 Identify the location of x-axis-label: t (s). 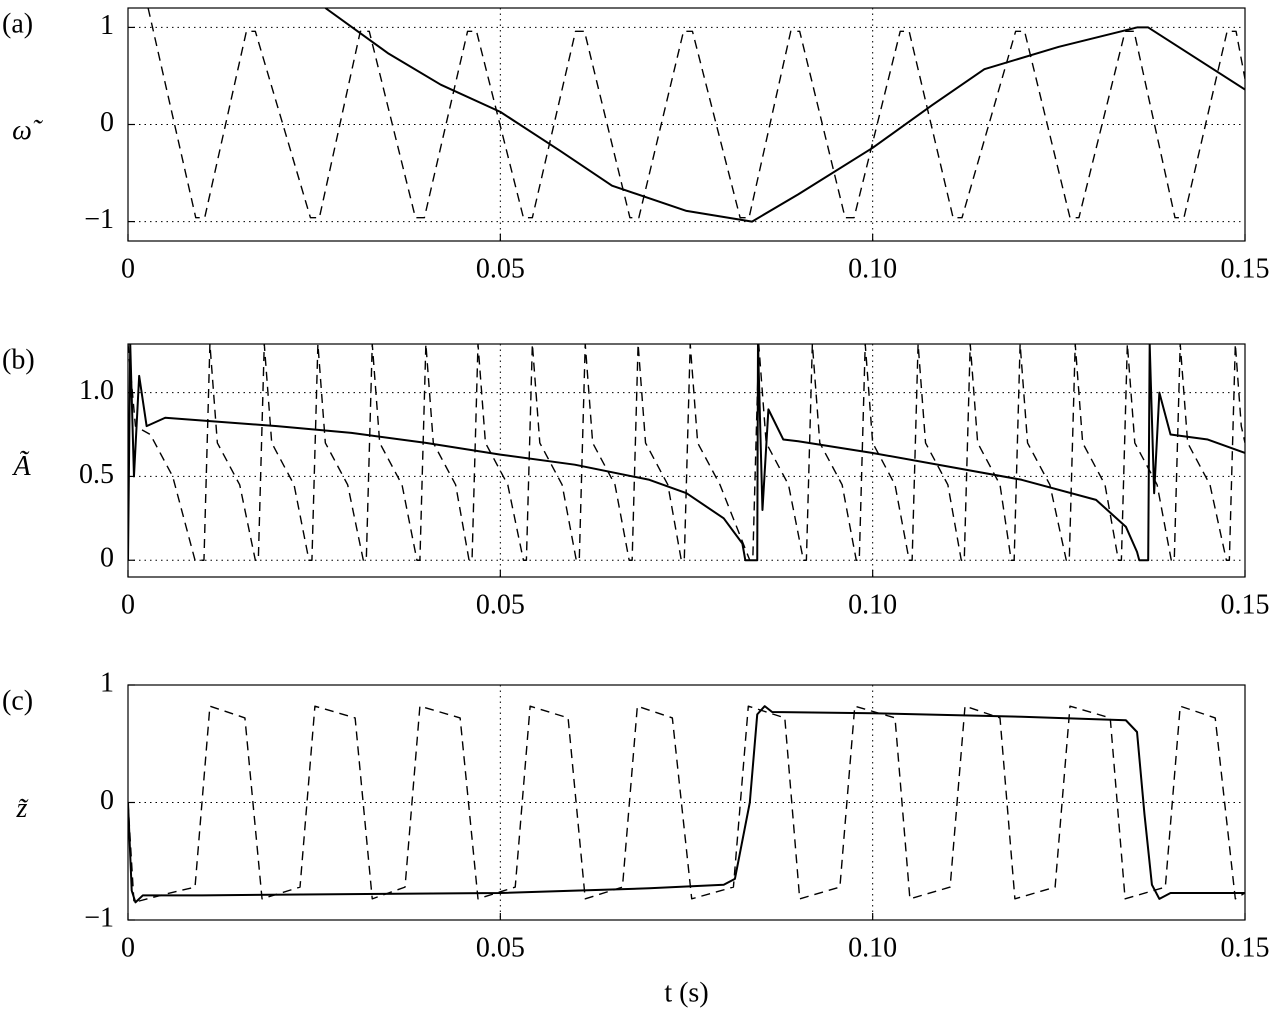
(686, 992).